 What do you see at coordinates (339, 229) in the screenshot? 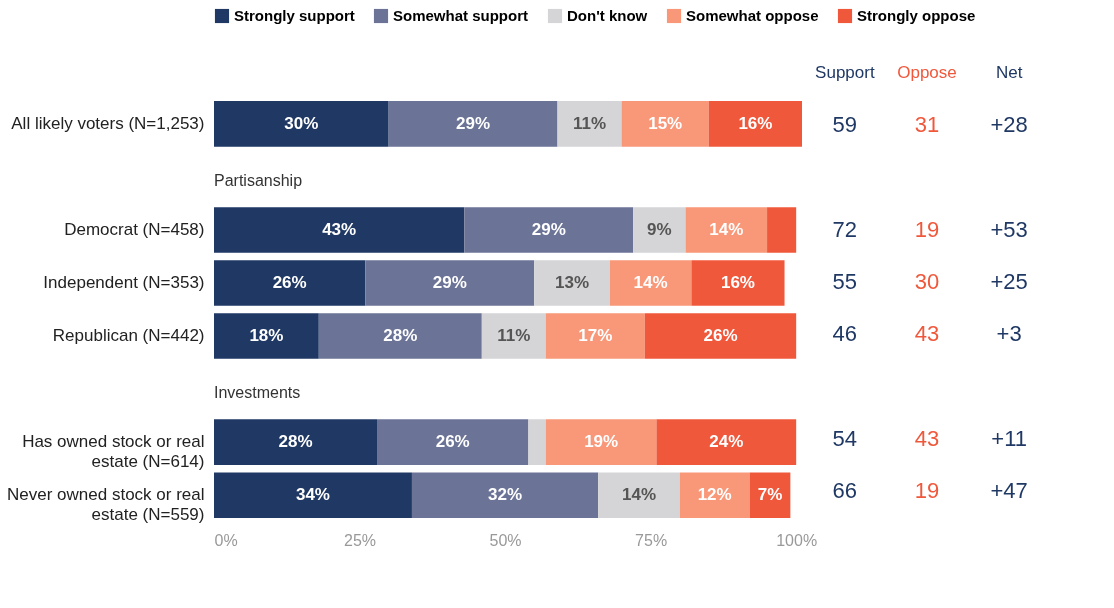
I see `data-label: 43%` at bounding box center [339, 229].